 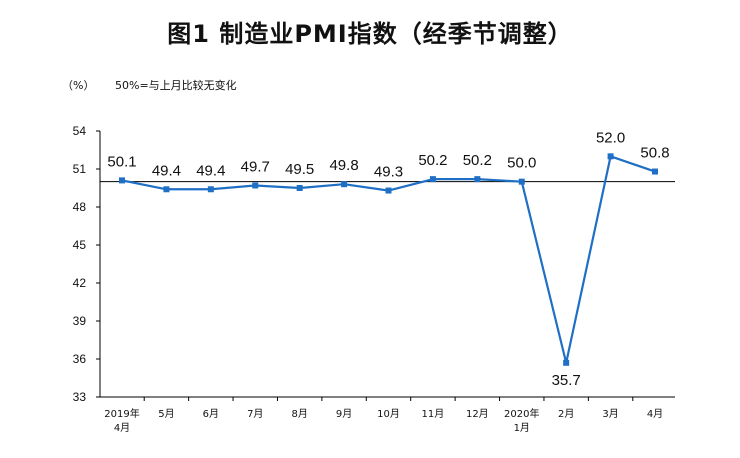 I want to click on chart-title: 图1 制造业PMI指数（经季节调整）, so click(x=370, y=34).